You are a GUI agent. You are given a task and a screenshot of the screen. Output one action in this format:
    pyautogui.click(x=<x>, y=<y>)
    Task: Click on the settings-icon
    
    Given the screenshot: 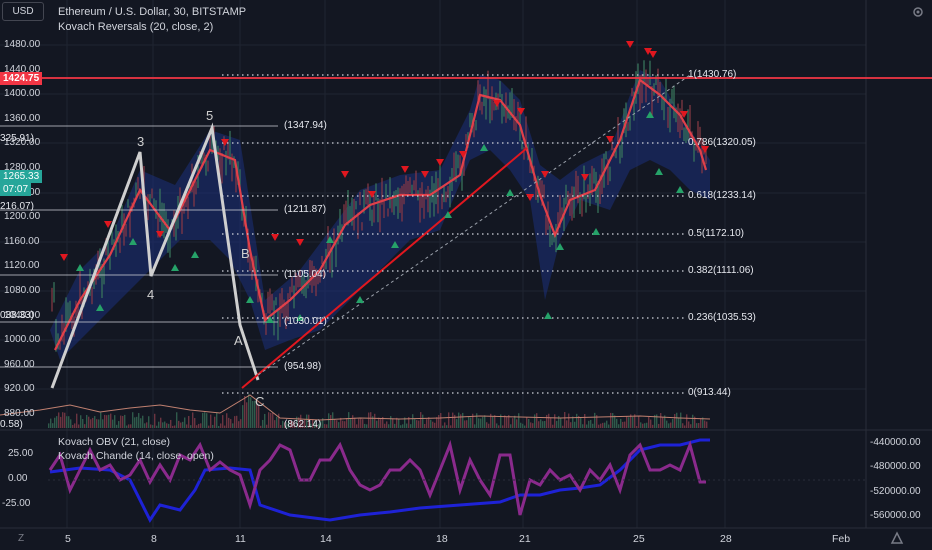 What is the action you would take?
    pyautogui.click(x=918, y=12)
    